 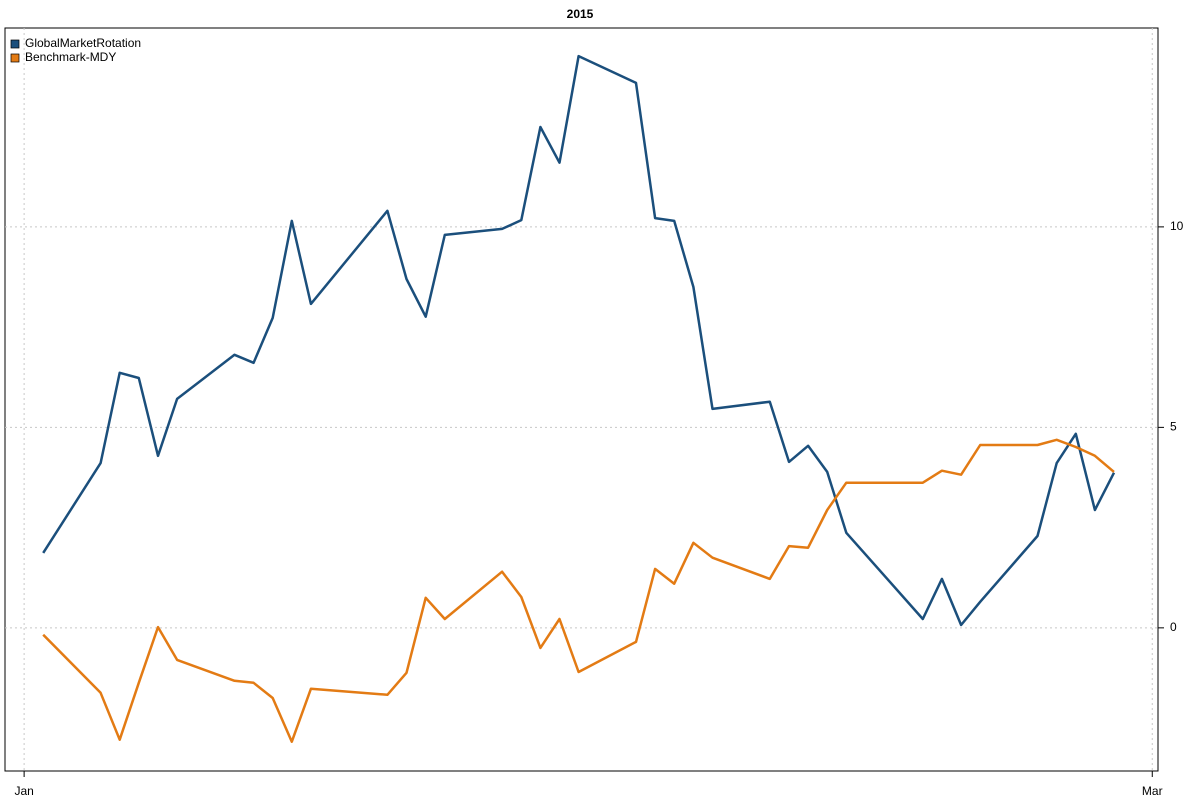 I want to click on y-tick-label: 10, so click(x=1177, y=226).